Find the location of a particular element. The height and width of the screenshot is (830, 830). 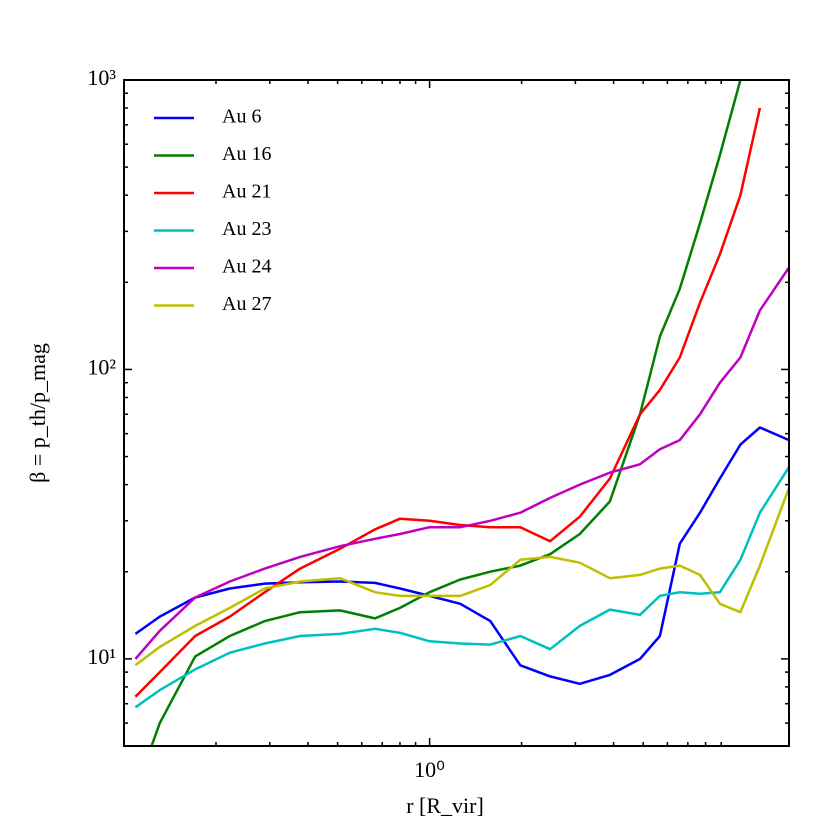

y-tick-label: 10¹ is located at coordinates (101, 656).